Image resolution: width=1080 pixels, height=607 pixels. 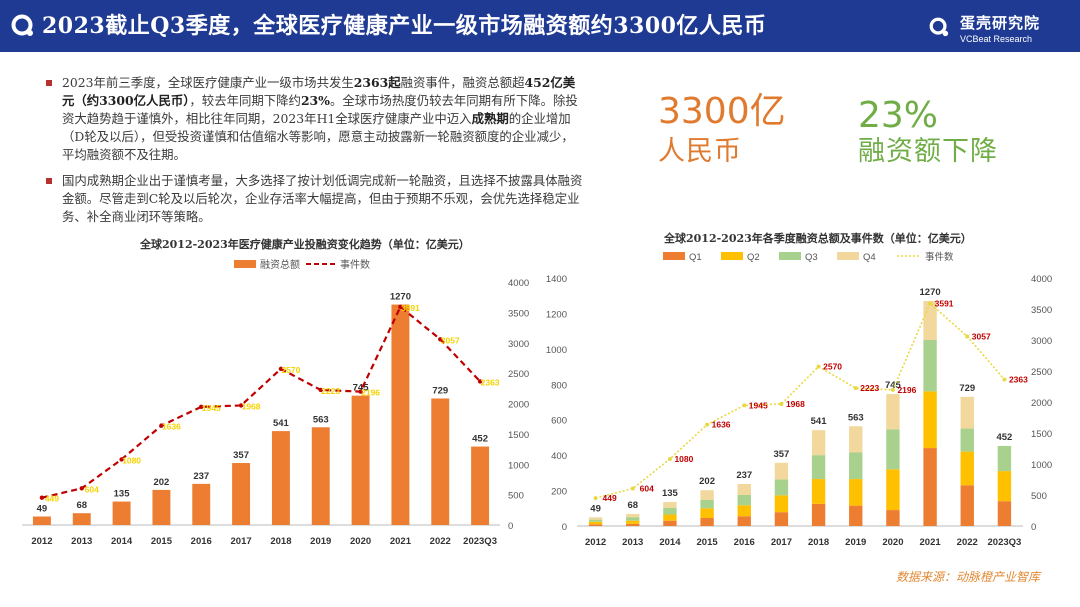 I want to click on x-tick-label: 2018, so click(x=818, y=542).